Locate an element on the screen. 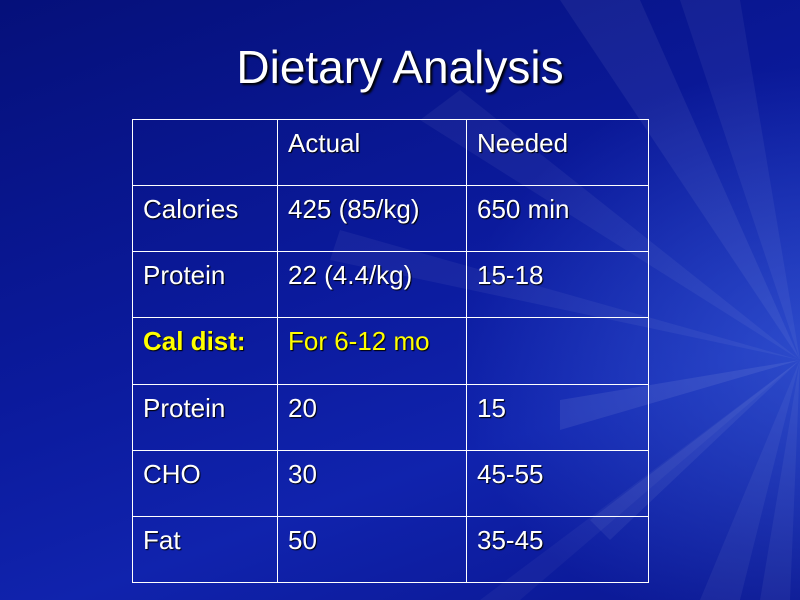 The image size is (800, 600). needed-cell: 35-45 is located at coordinates (557, 549).